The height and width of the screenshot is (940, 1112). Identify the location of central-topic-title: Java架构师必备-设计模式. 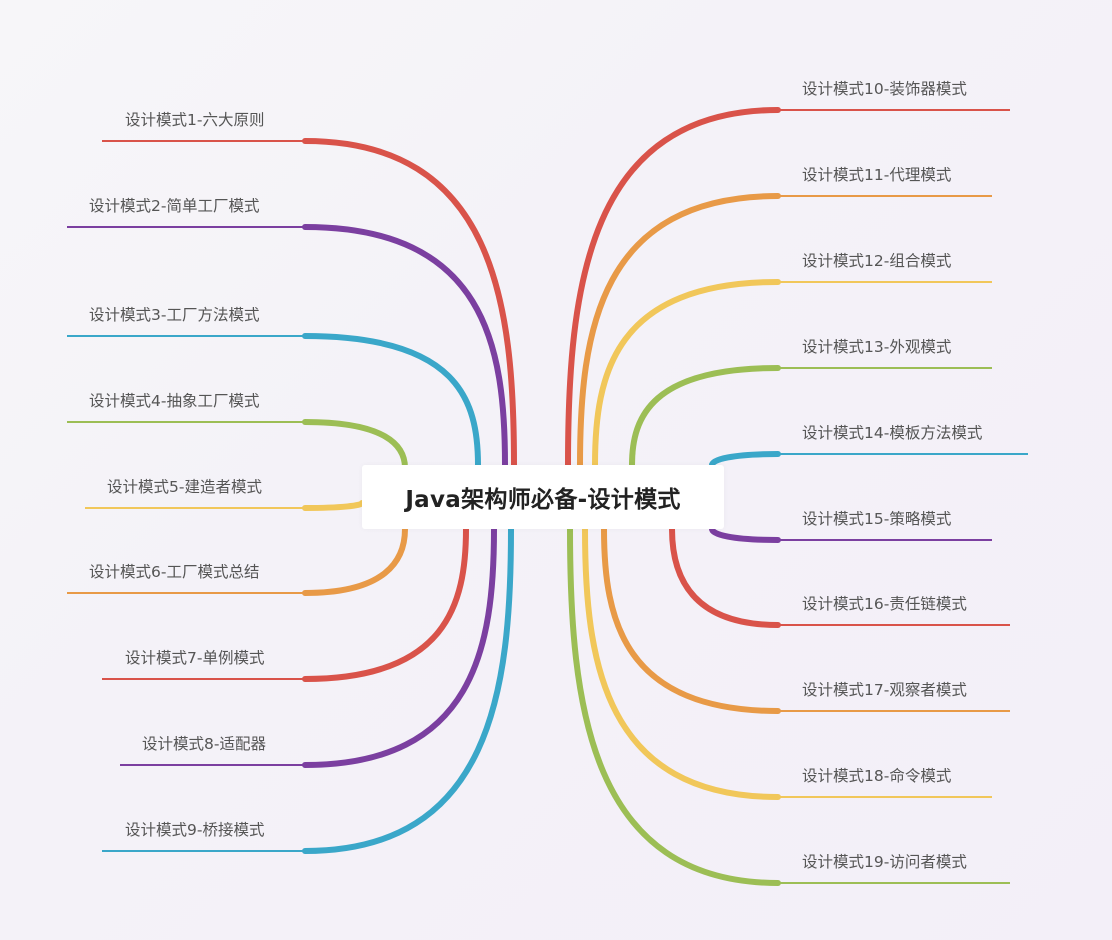
(543, 500).